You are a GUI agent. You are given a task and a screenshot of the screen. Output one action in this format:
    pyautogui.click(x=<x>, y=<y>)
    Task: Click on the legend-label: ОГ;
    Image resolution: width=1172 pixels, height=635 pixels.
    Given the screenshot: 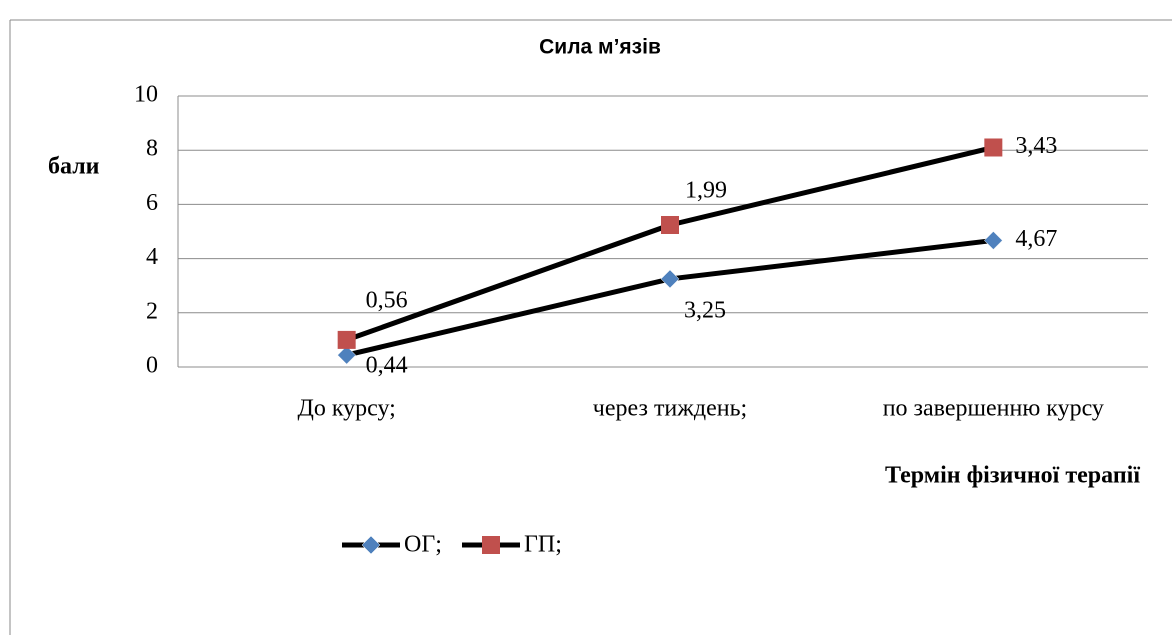 What is the action you would take?
    pyautogui.click(x=423, y=545)
    